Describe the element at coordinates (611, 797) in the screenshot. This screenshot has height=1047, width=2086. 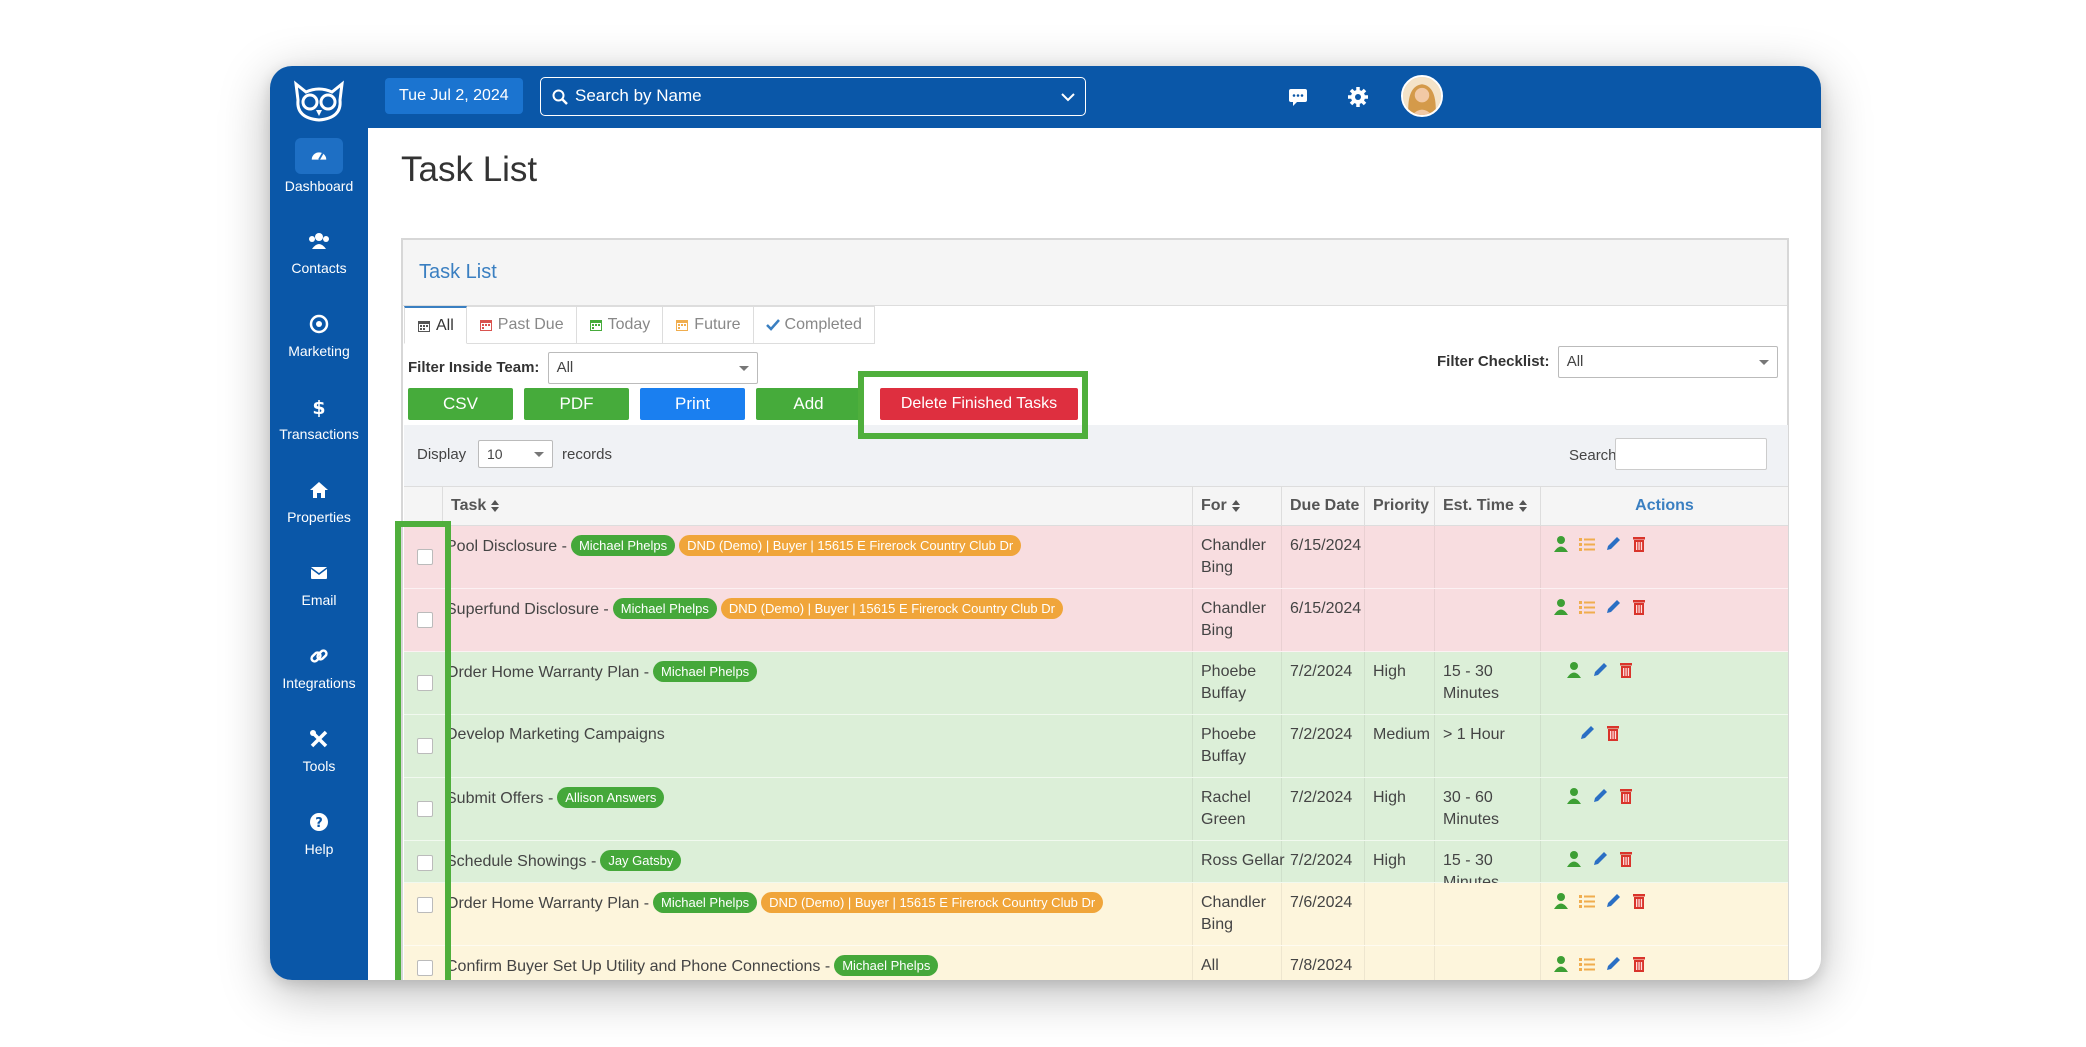
I see `agent-badge: Allison Answers` at that location.